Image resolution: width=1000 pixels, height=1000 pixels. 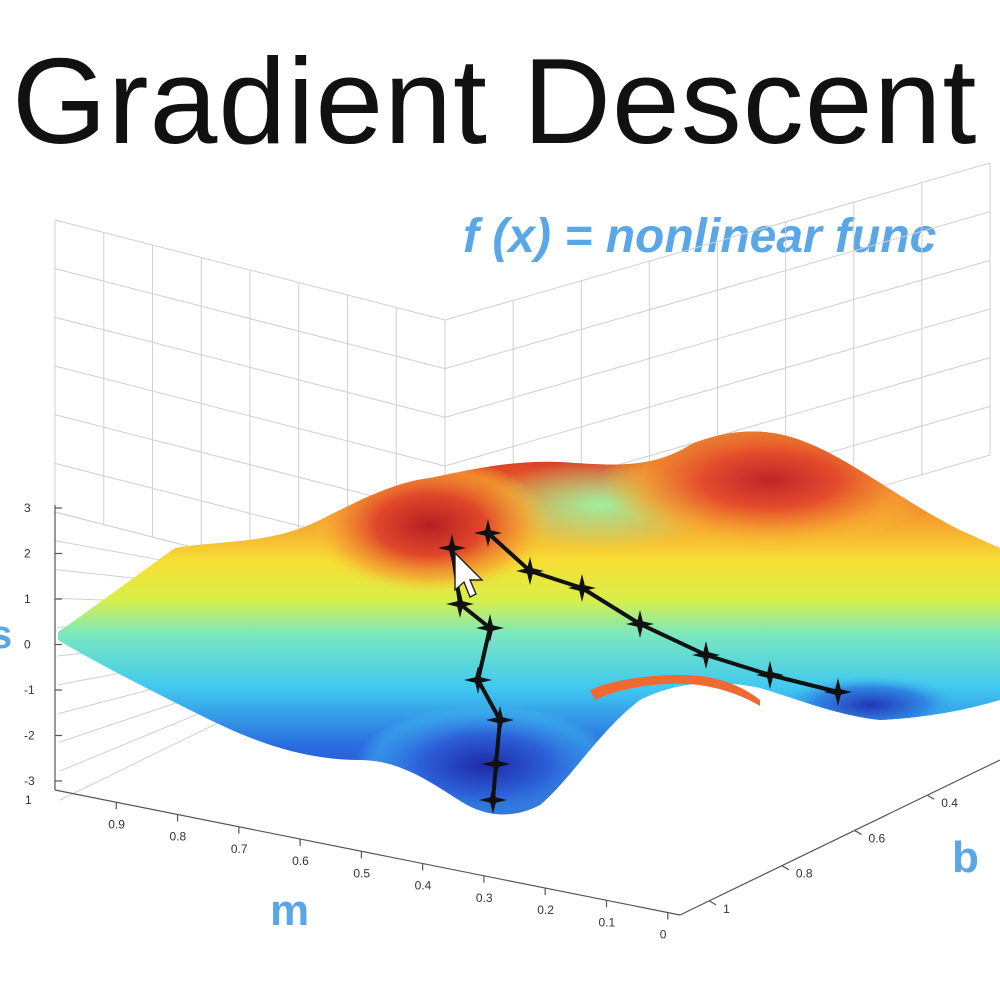 What do you see at coordinates (423, 886) in the screenshot?
I see `m-tick-label: 0.4` at bounding box center [423, 886].